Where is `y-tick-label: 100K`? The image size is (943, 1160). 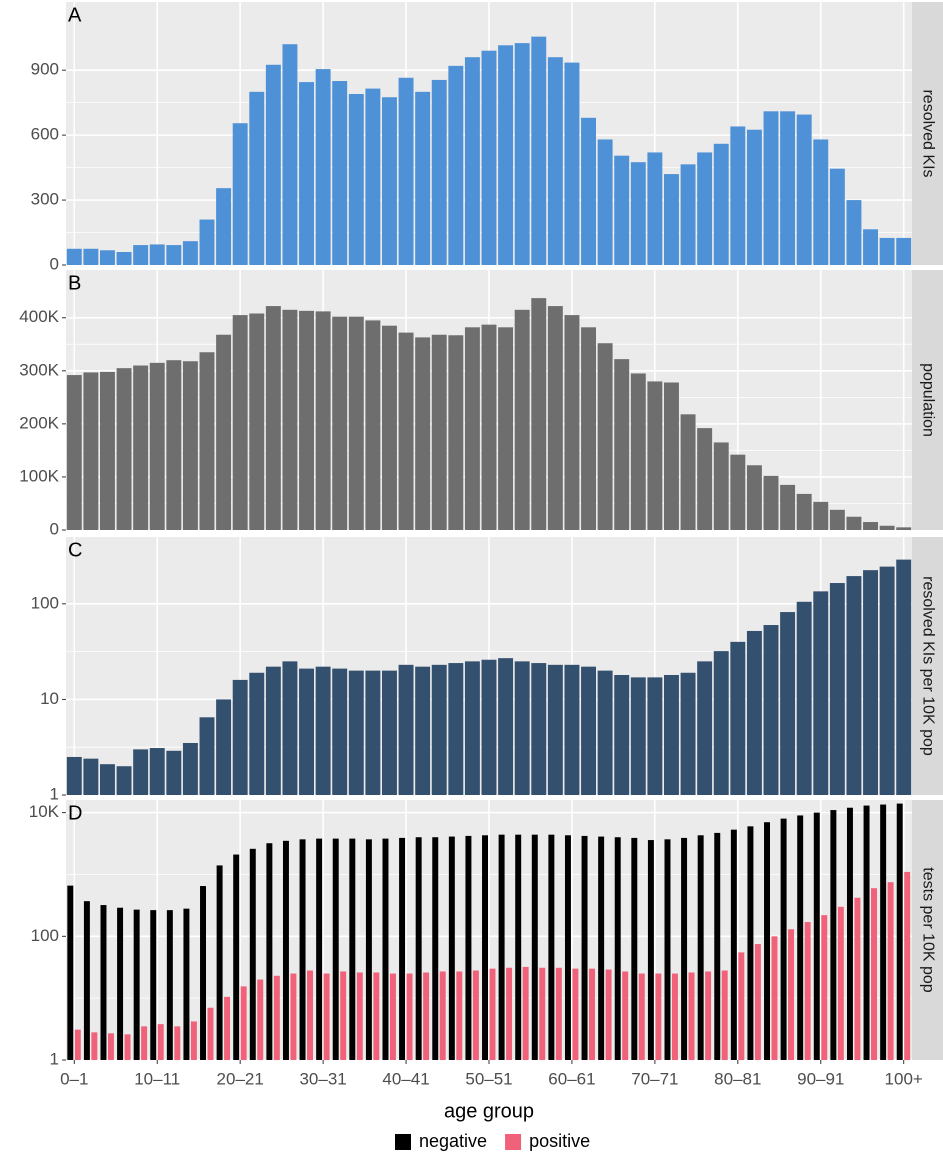
y-tick-label: 100K is located at coordinates (39, 475).